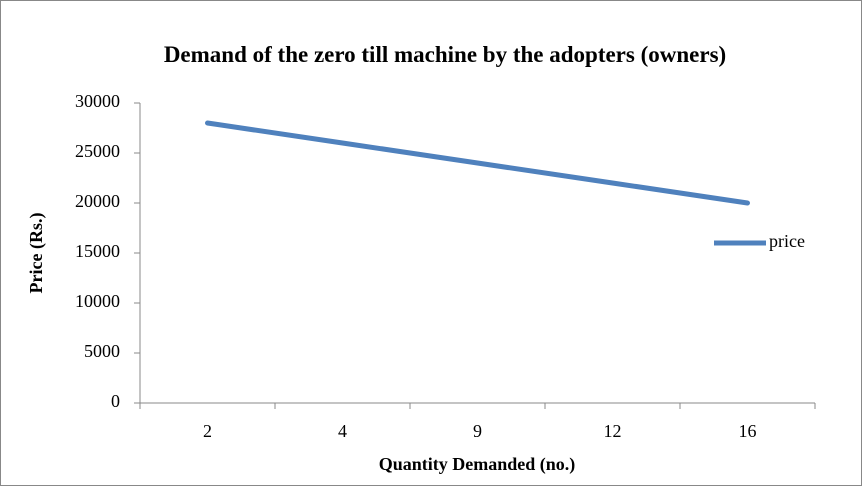 Image resolution: width=862 pixels, height=486 pixels. I want to click on y-tick-label: 5000, so click(102, 351).